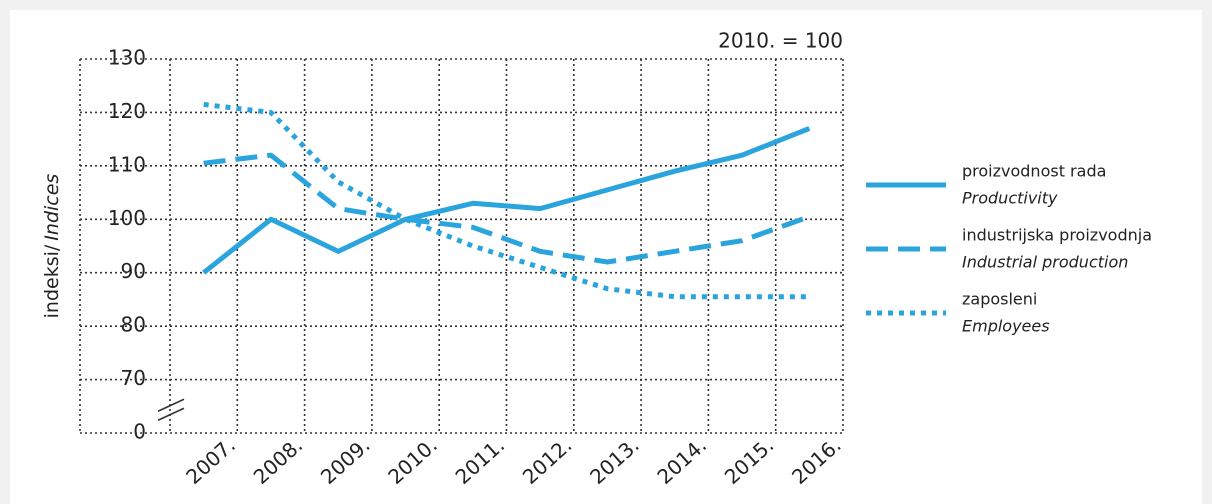 This screenshot has width=1212, height=504. What do you see at coordinates (127, 218) in the screenshot?
I see `y-tick-label: 100` at bounding box center [127, 218].